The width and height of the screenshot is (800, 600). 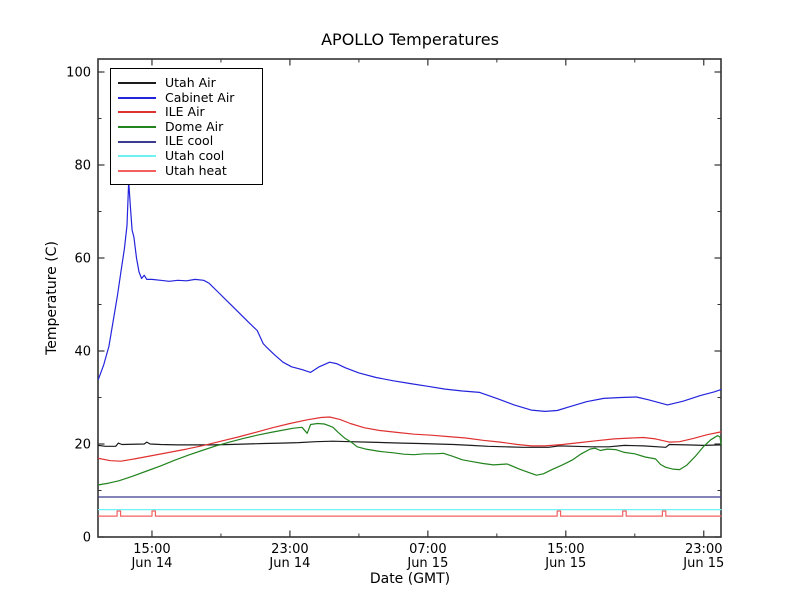 What do you see at coordinates (196, 170) in the screenshot?
I see `legend-label: Utah heat` at bounding box center [196, 170].